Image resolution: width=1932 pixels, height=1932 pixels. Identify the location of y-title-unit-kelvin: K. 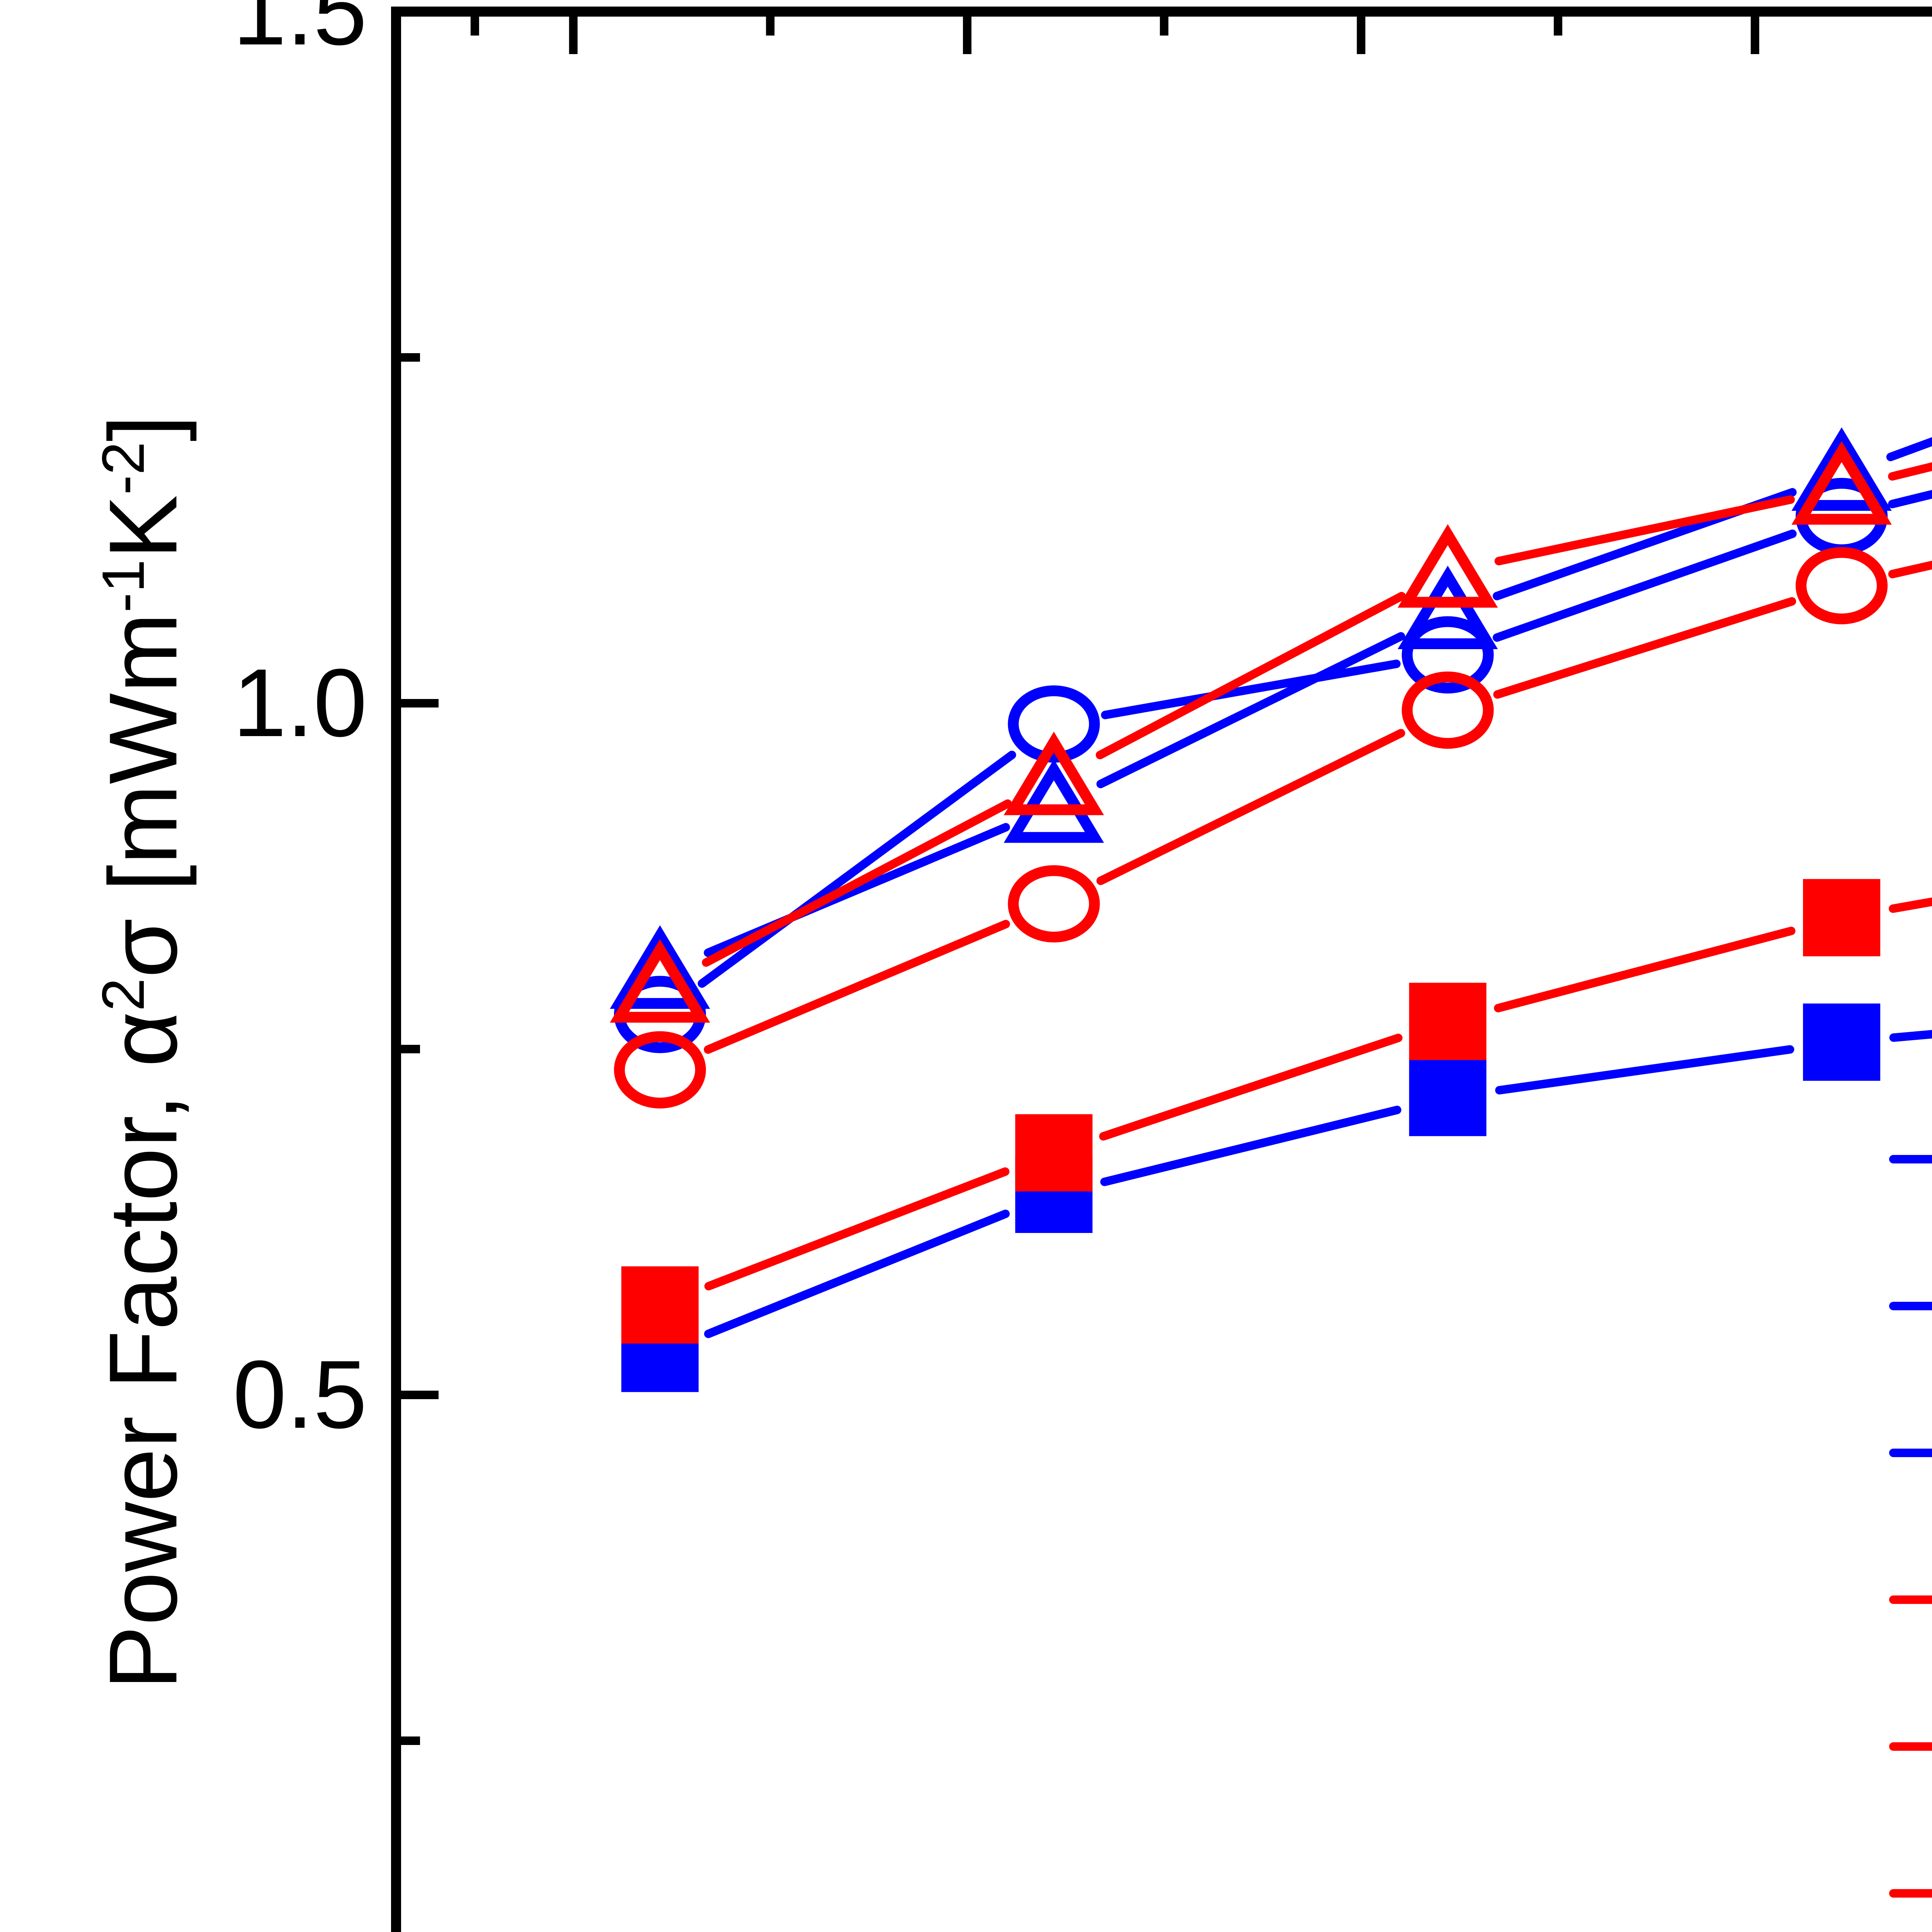
(143, 528).